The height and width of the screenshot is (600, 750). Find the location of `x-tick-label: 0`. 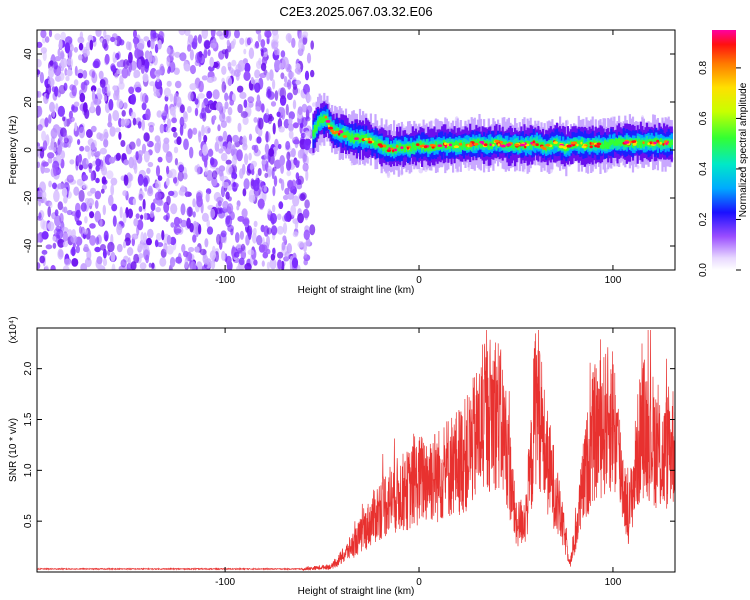

x-tick-label: 0 is located at coordinates (419, 280).